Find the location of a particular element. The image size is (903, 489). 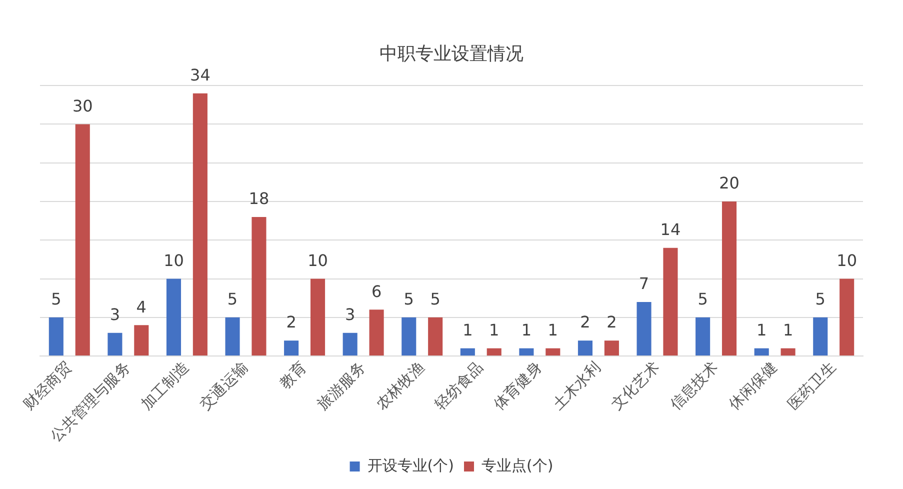

x-tick-label: 体育健身 is located at coordinates (518, 386).